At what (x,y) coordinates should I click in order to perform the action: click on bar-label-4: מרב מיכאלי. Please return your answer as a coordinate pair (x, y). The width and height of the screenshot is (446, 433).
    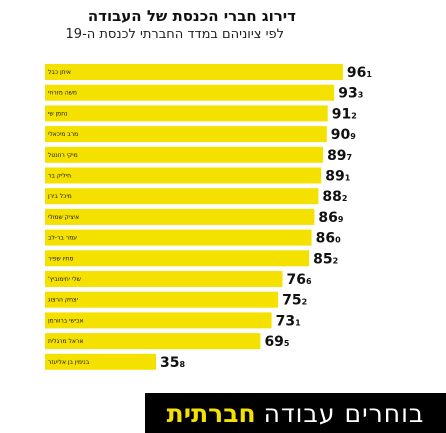
    Looking at the image, I should click on (63, 134).